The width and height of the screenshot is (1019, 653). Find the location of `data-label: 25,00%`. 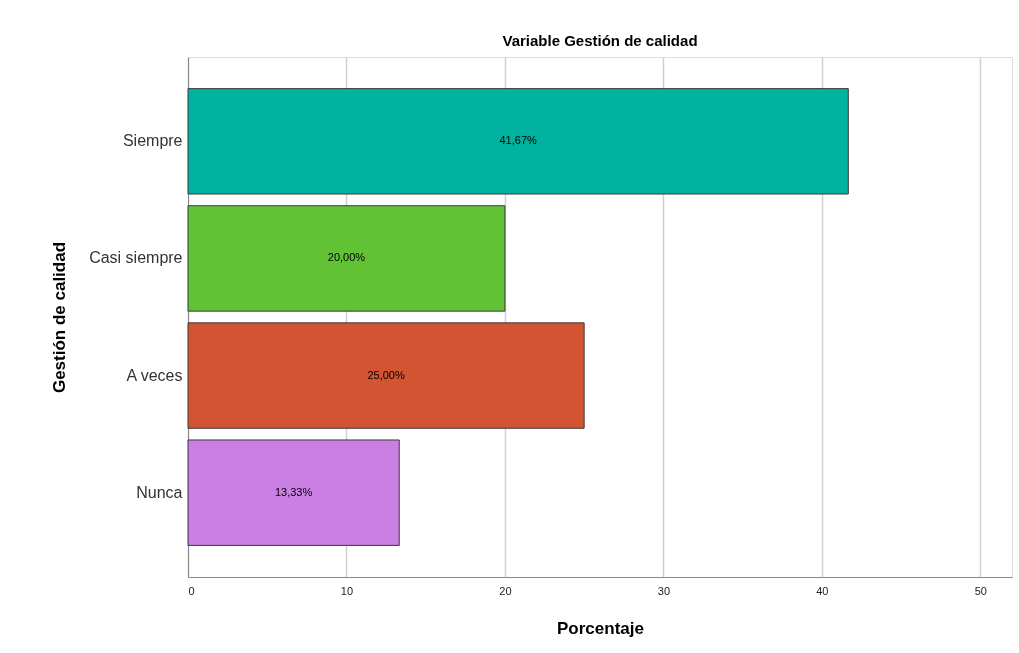

data-label: 25,00% is located at coordinates (386, 374).